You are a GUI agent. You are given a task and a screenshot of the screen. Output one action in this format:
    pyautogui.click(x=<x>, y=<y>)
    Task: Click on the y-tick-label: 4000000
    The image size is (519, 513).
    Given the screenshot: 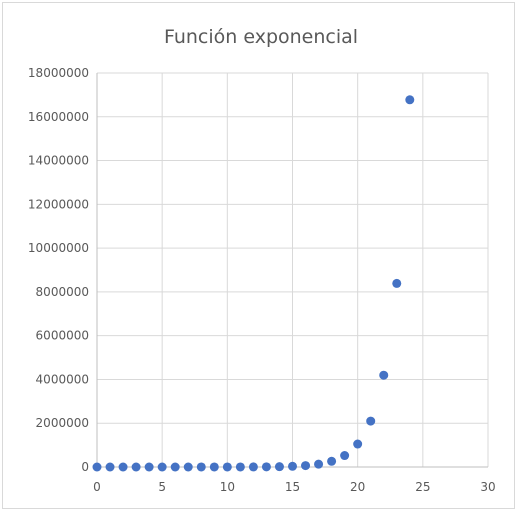 What is the action you would take?
    pyautogui.click(x=62, y=379)
    